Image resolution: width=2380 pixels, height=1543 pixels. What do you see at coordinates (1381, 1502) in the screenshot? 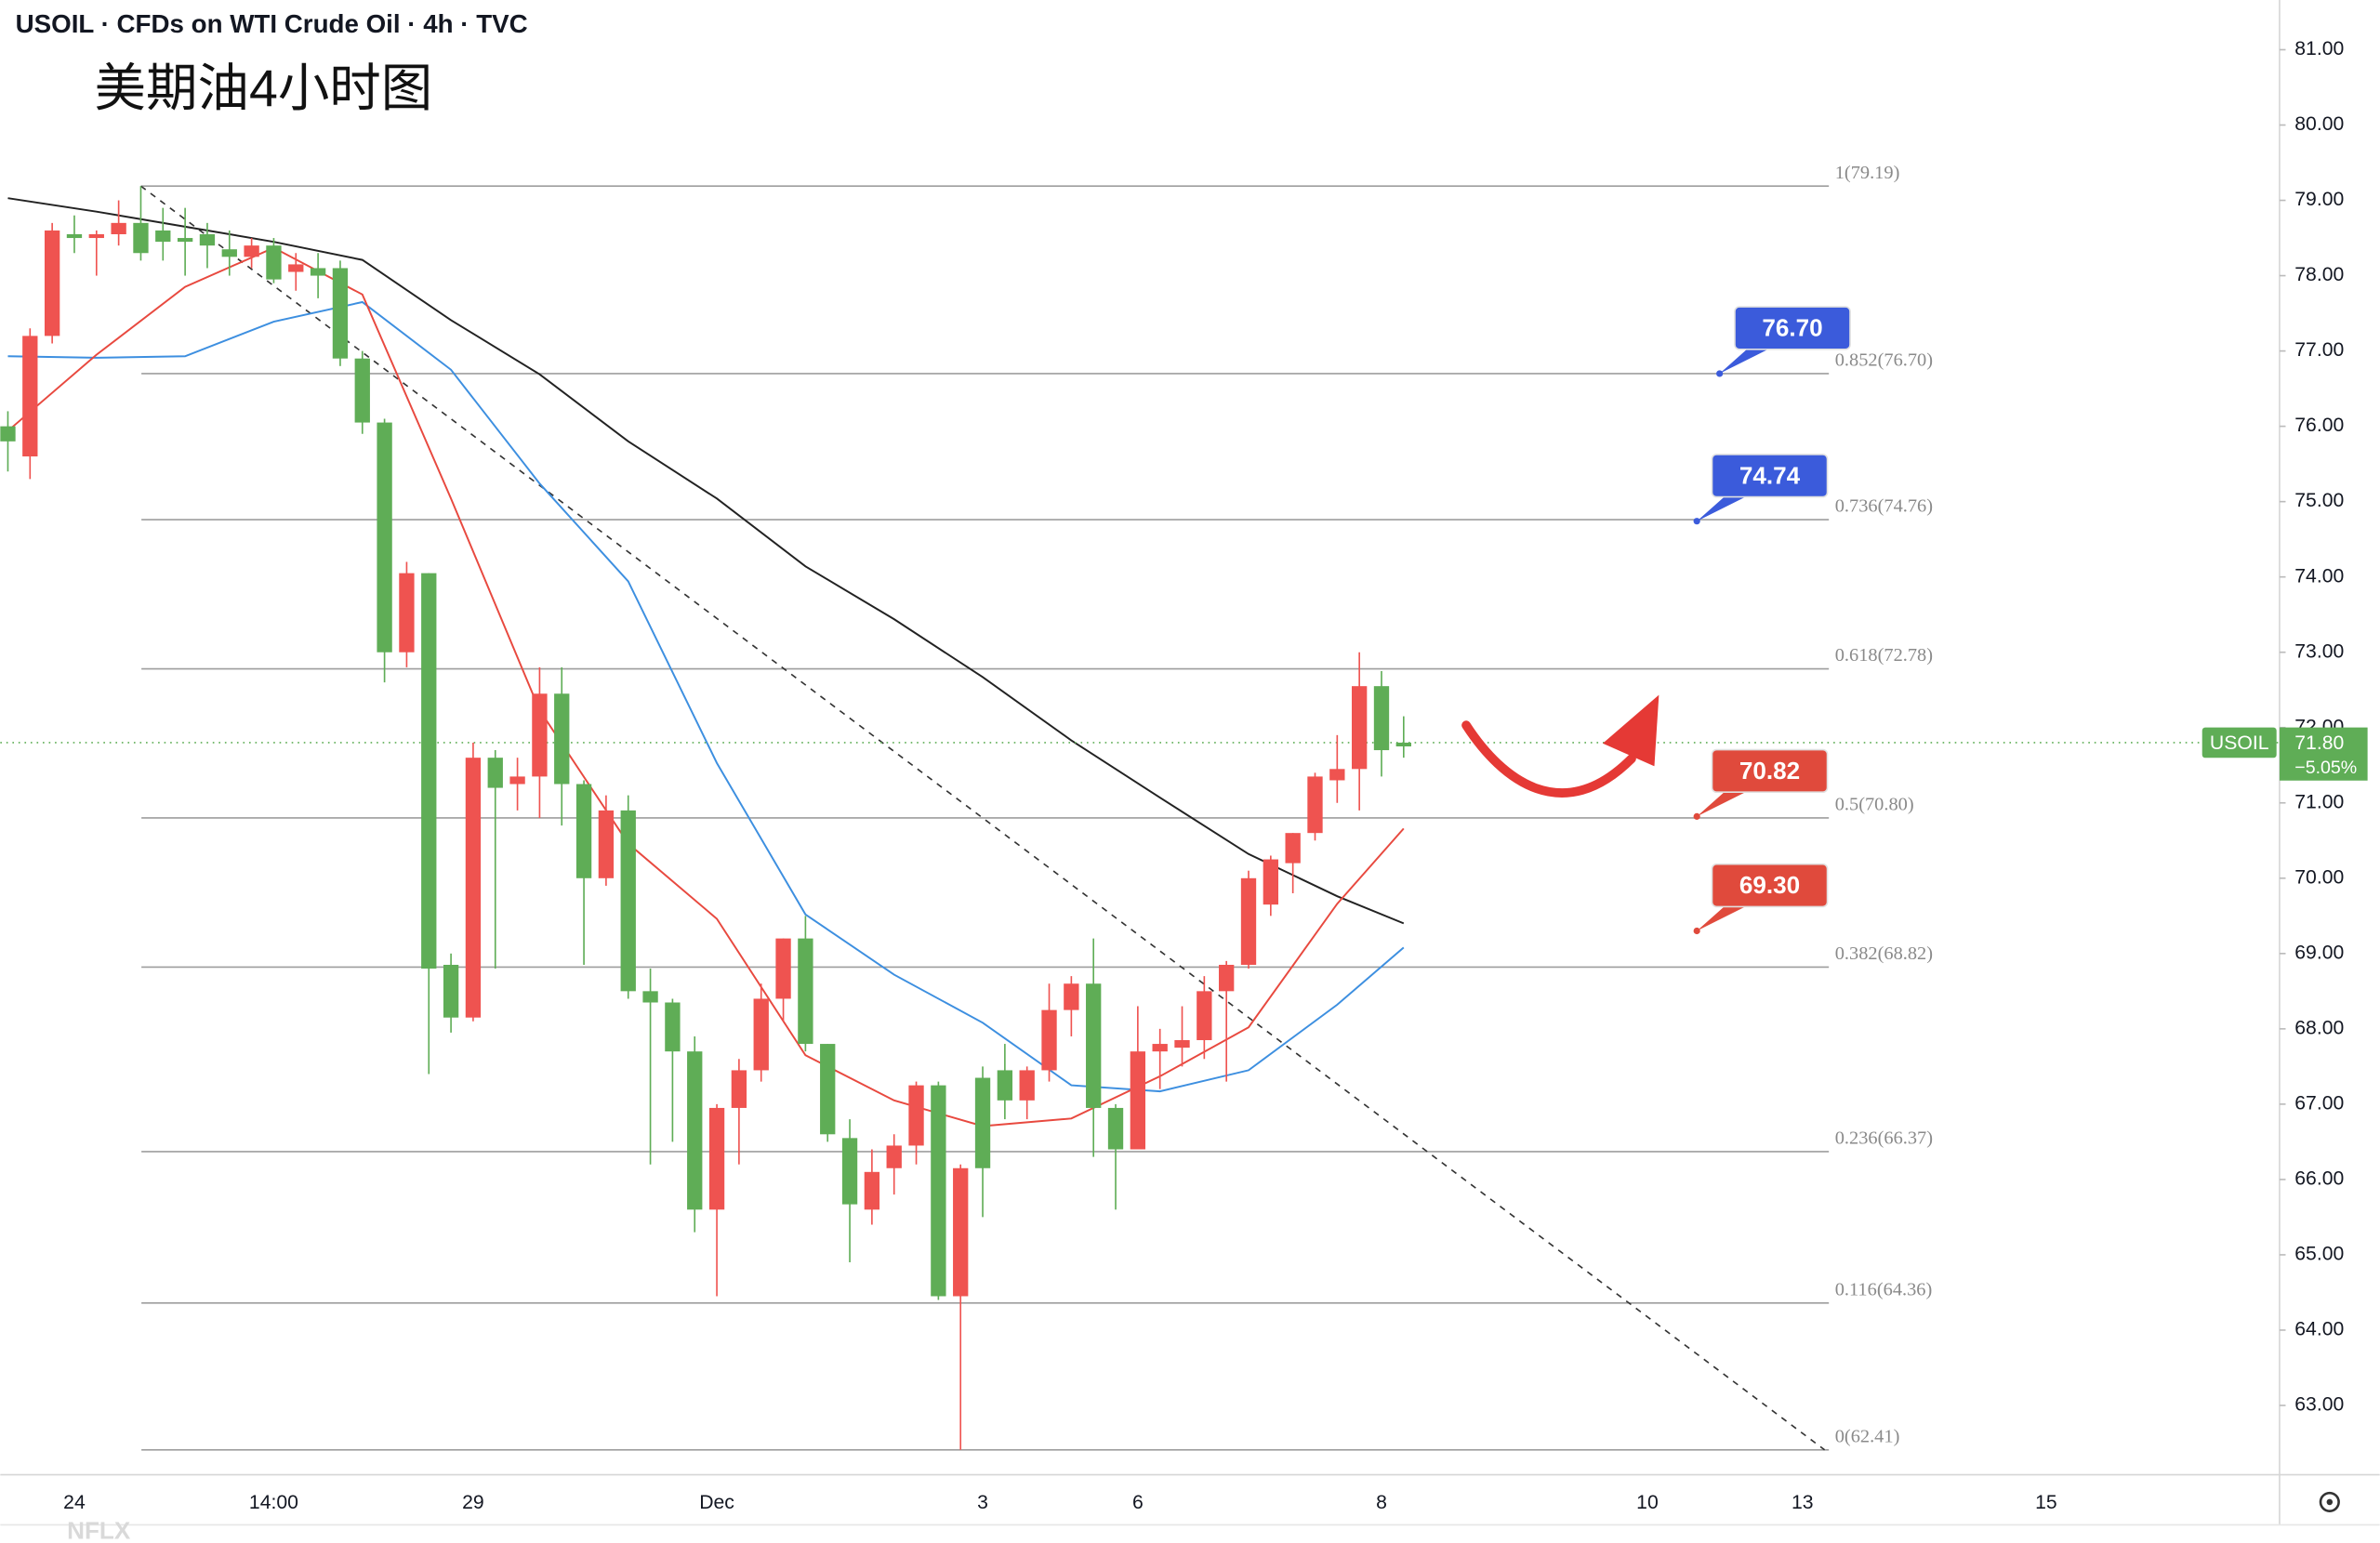
I see `x-tick-label: 8` at bounding box center [1381, 1502].